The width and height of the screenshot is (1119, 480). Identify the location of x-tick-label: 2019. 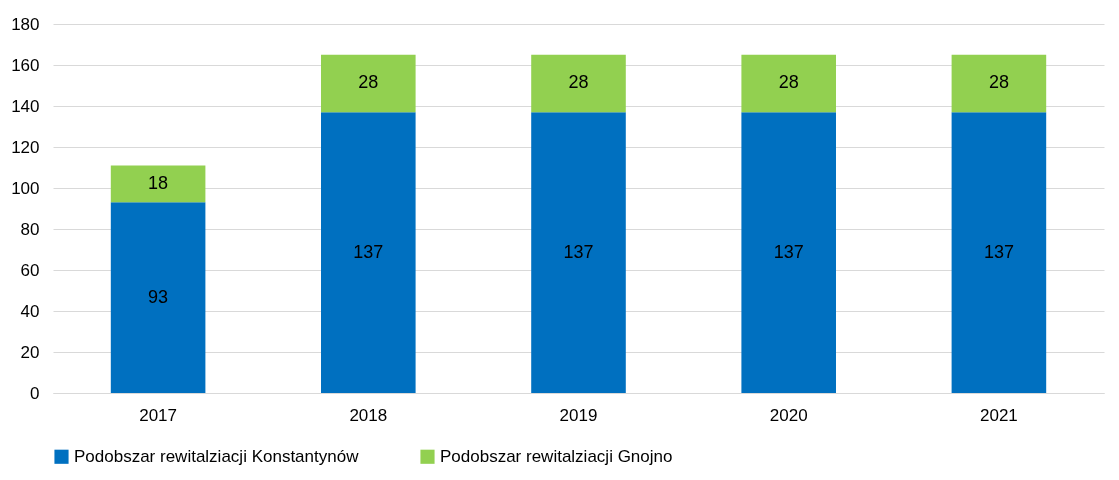
(578, 415).